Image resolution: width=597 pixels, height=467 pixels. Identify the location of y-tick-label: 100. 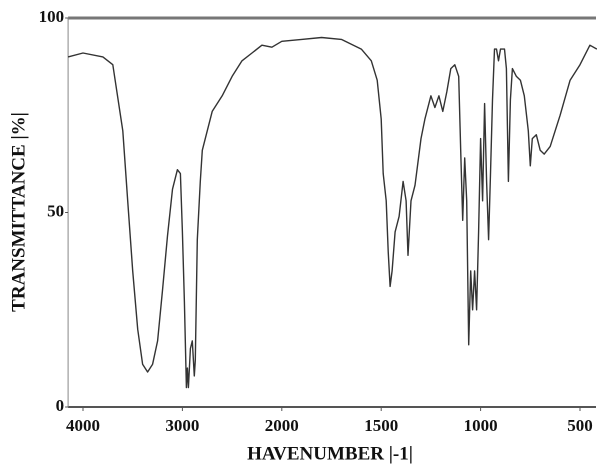
(52, 16).